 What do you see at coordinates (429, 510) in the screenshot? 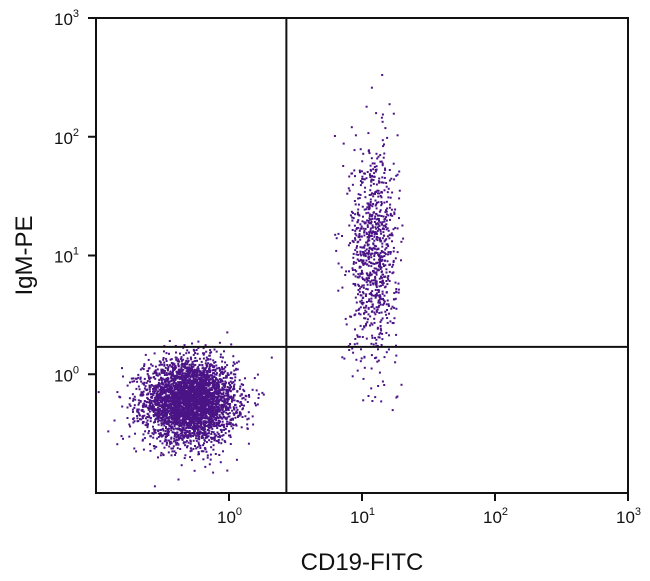
I see `x-axis-ticks: 100 101 102 103` at bounding box center [429, 510].